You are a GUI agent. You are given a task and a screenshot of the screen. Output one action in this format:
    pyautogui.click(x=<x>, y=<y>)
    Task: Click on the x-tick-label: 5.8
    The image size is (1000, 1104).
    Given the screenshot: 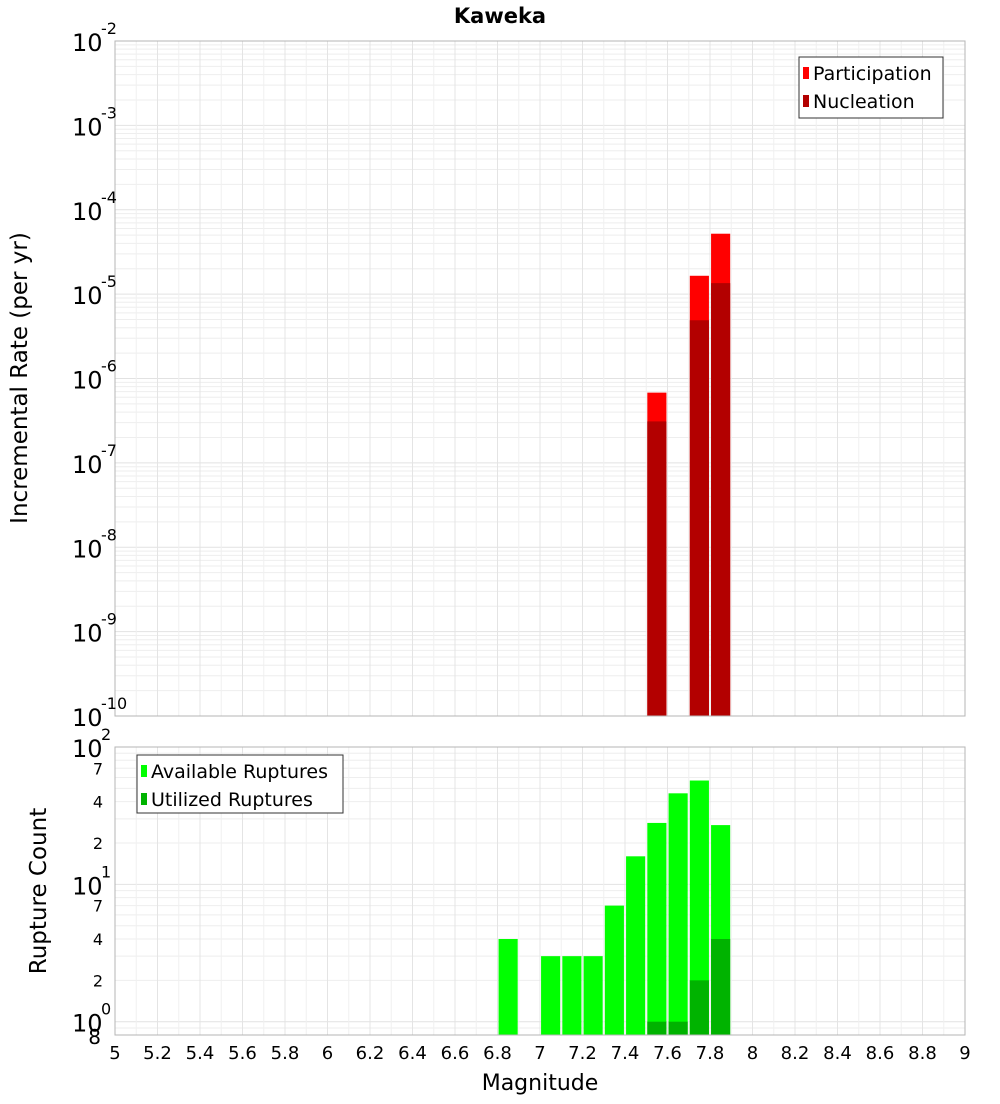 What is the action you would take?
    pyautogui.click(x=285, y=1053)
    